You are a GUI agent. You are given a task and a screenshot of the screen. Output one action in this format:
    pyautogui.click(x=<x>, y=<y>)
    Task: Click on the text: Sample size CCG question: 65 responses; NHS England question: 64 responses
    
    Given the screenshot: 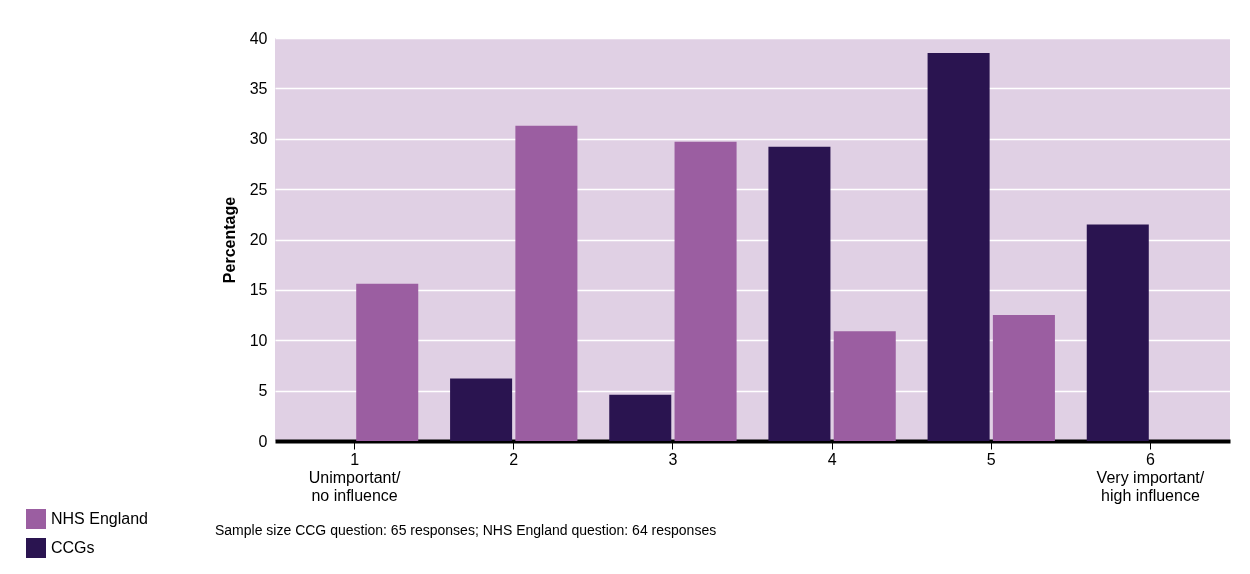 What is the action you would take?
    pyautogui.click(x=466, y=530)
    